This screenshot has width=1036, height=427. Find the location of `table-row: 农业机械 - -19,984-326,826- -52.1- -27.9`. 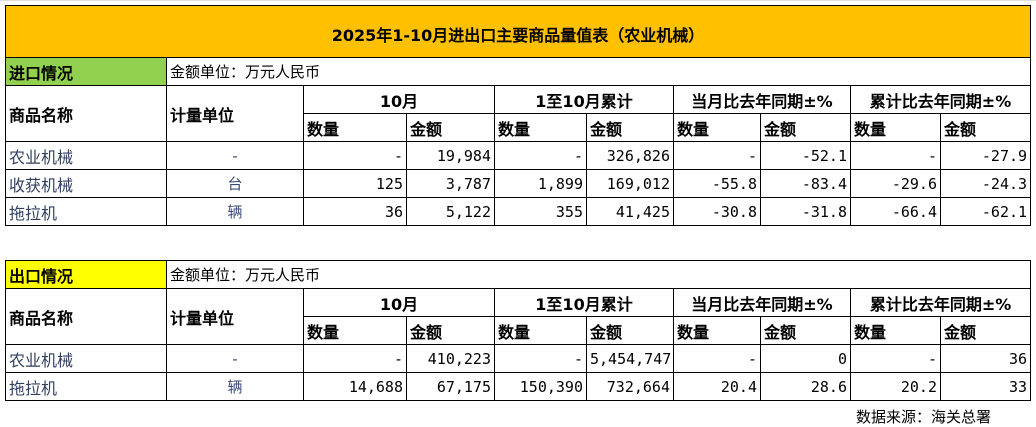

table-row: 农业机械 - -19,984-326,826- -52.1- -27.9 is located at coordinates (518, 155).